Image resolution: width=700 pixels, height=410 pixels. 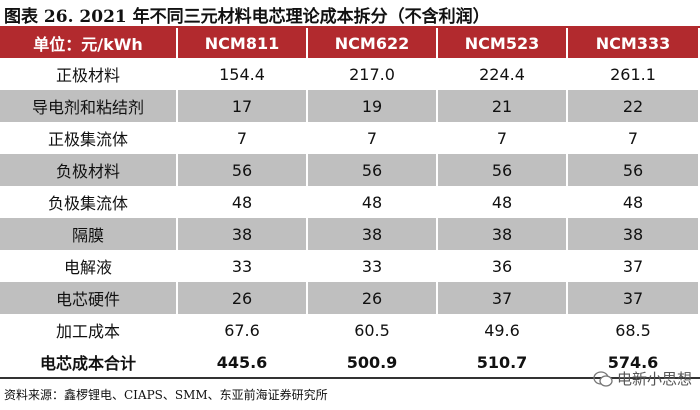 What do you see at coordinates (89, 298) in the screenshot?
I see `row-label: 电芯硬件` at bounding box center [89, 298].